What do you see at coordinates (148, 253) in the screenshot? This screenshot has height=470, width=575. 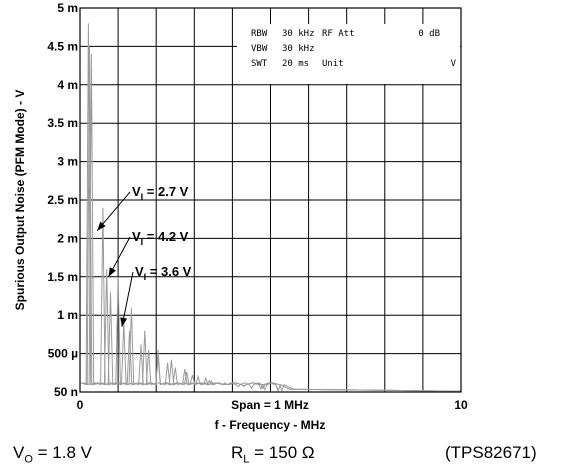 I see `voltage-annotation: VI = 4.2 V` at bounding box center [148, 253].